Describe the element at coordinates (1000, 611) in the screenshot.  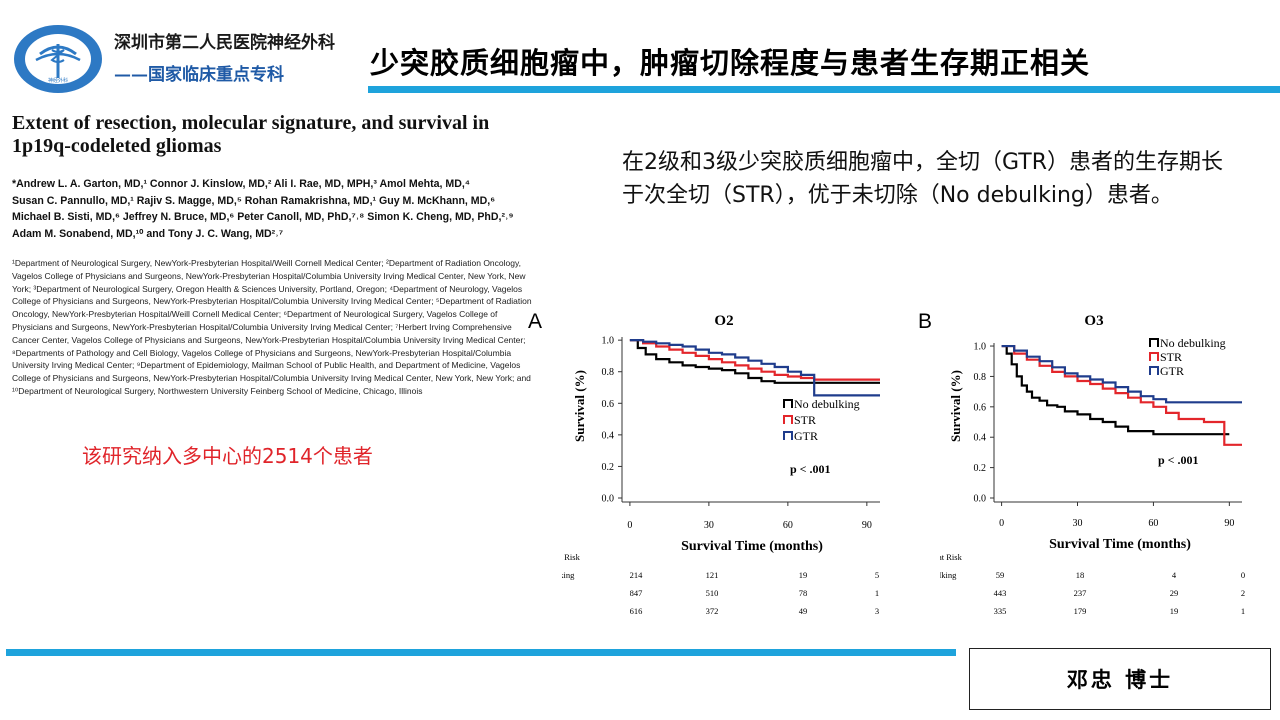
I see `risk-count: 335` at that location.